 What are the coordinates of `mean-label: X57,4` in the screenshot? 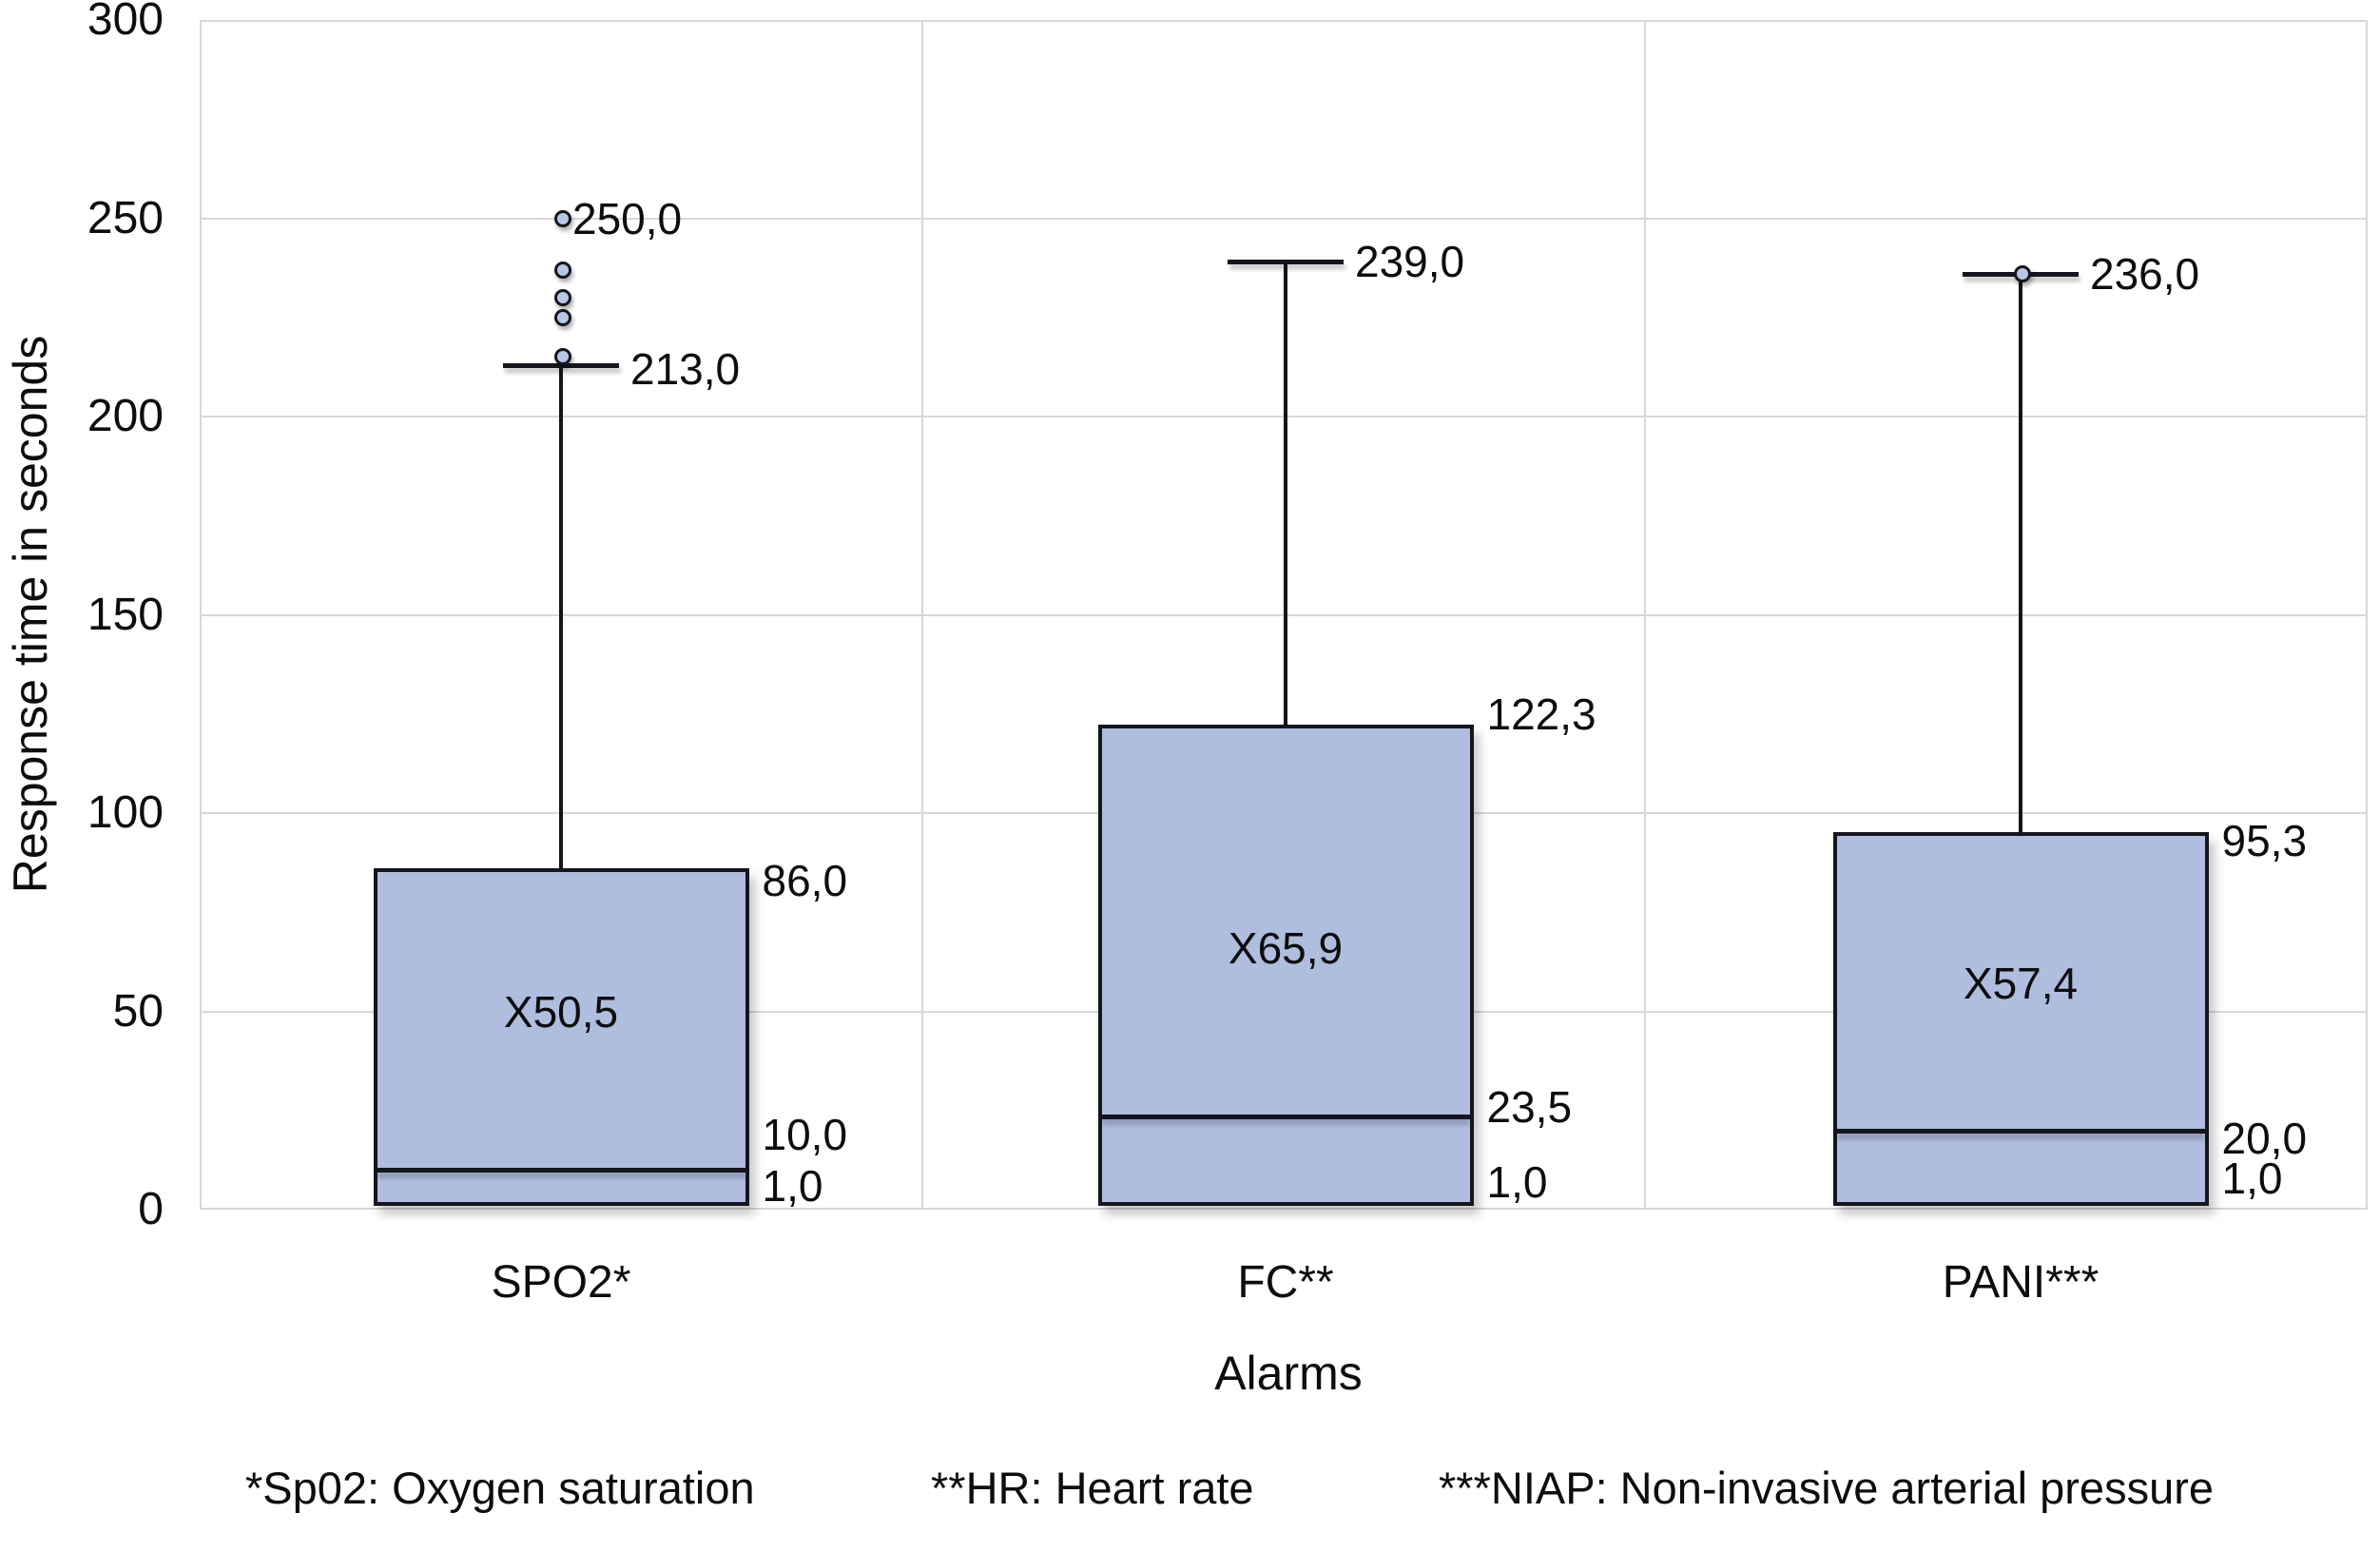 It's located at (2021, 984).